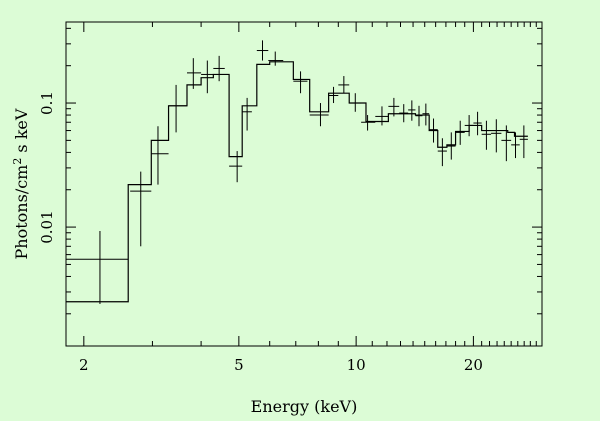  What do you see at coordinates (84, 365) in the screenshot?
I see `x-tick-label: 2` at bounding box center [84, 365].